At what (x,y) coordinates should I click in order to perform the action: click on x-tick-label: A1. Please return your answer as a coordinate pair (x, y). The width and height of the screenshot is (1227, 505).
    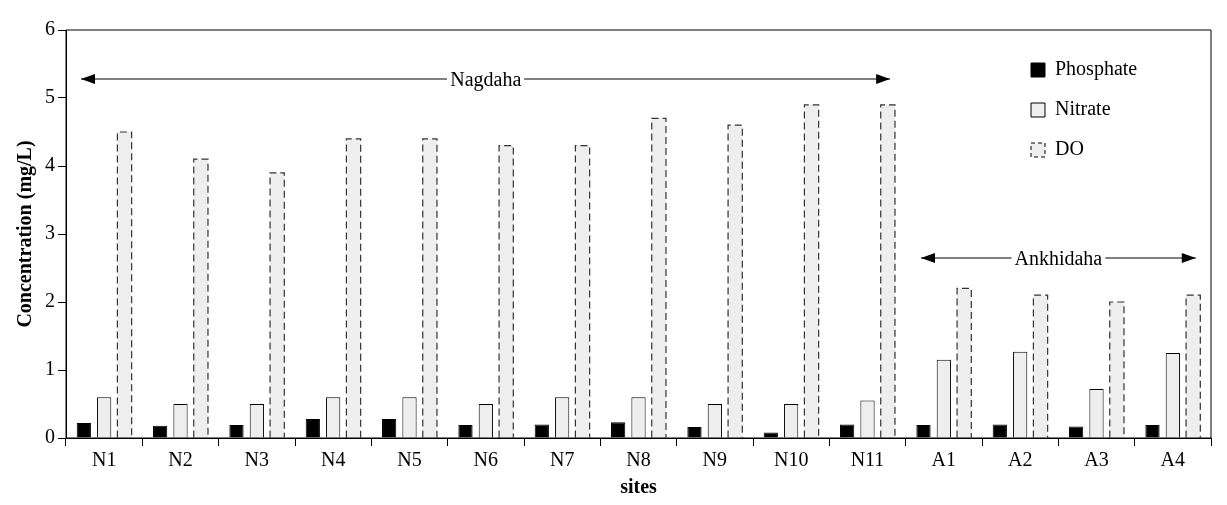
    Looking at the image, I should click on (944, 459).